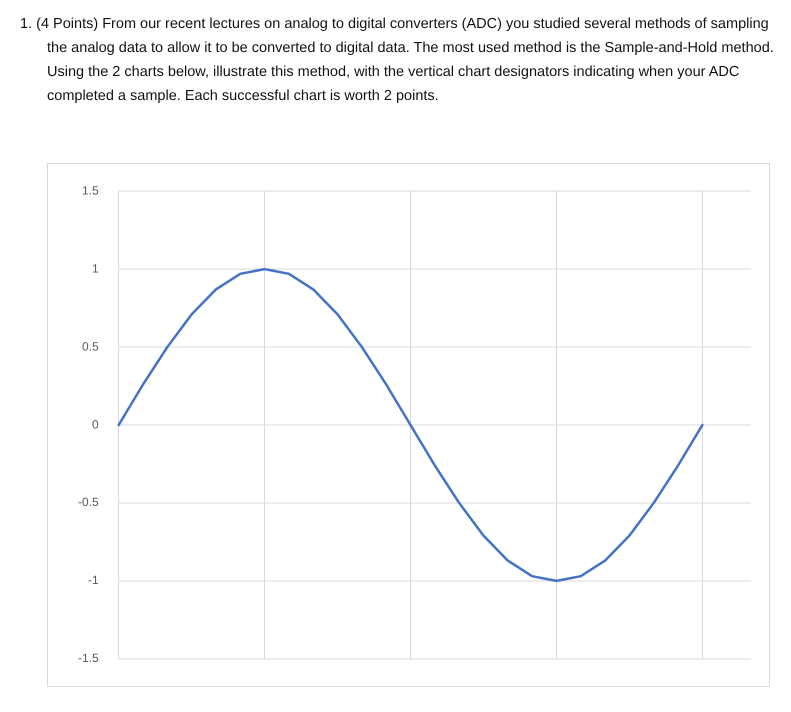 This screenshot has height=712, width=791. I want to click on y-tick-label: -1.5, so click(88, 658).